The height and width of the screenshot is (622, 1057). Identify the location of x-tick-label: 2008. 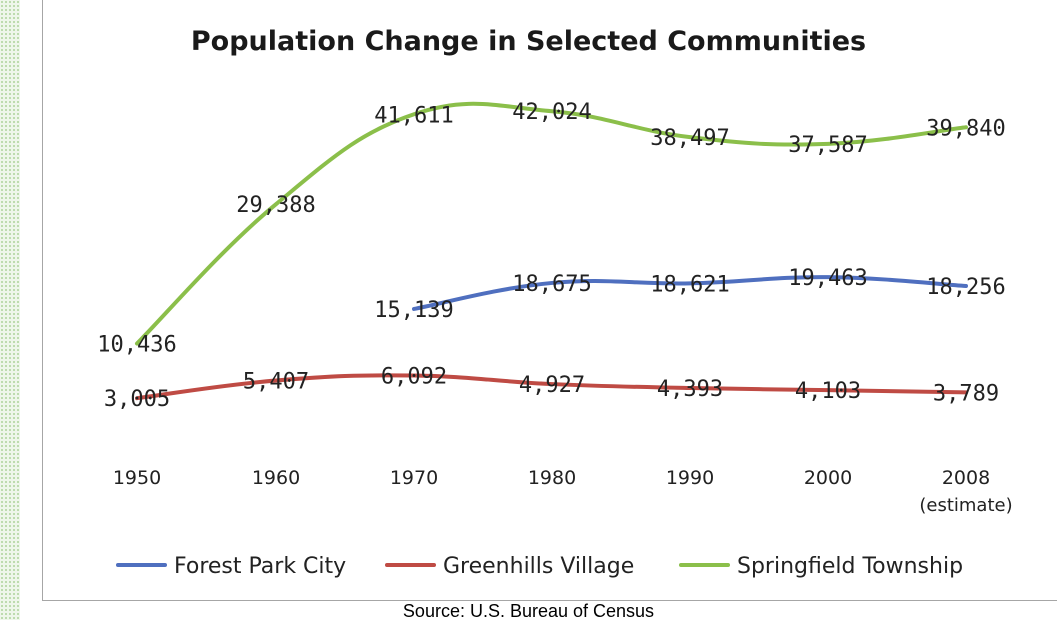
(966, 478).